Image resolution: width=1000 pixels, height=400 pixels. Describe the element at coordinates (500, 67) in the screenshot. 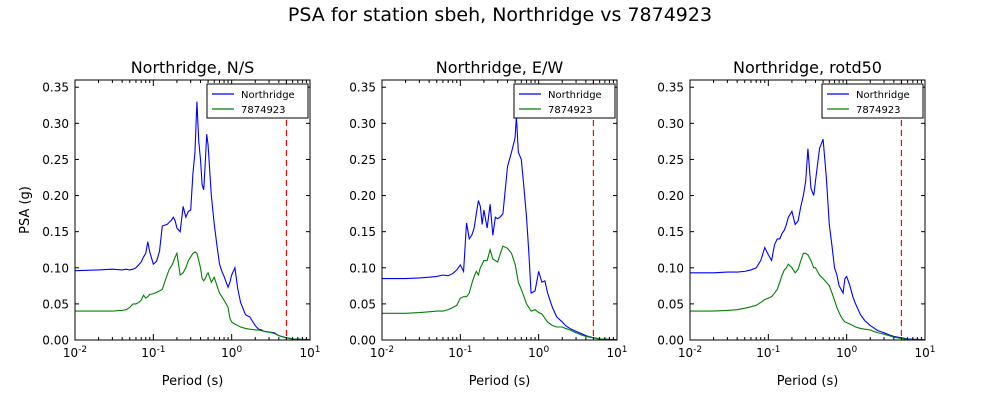

I see `chart-title: Northridge, E/W` at that location.